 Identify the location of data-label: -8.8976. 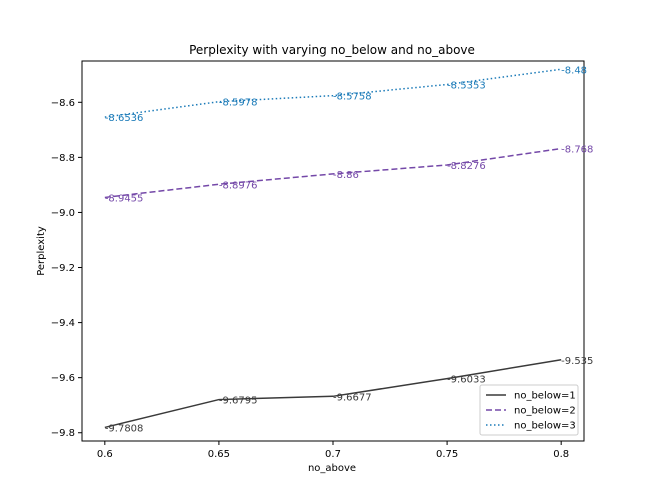
(238, 185).